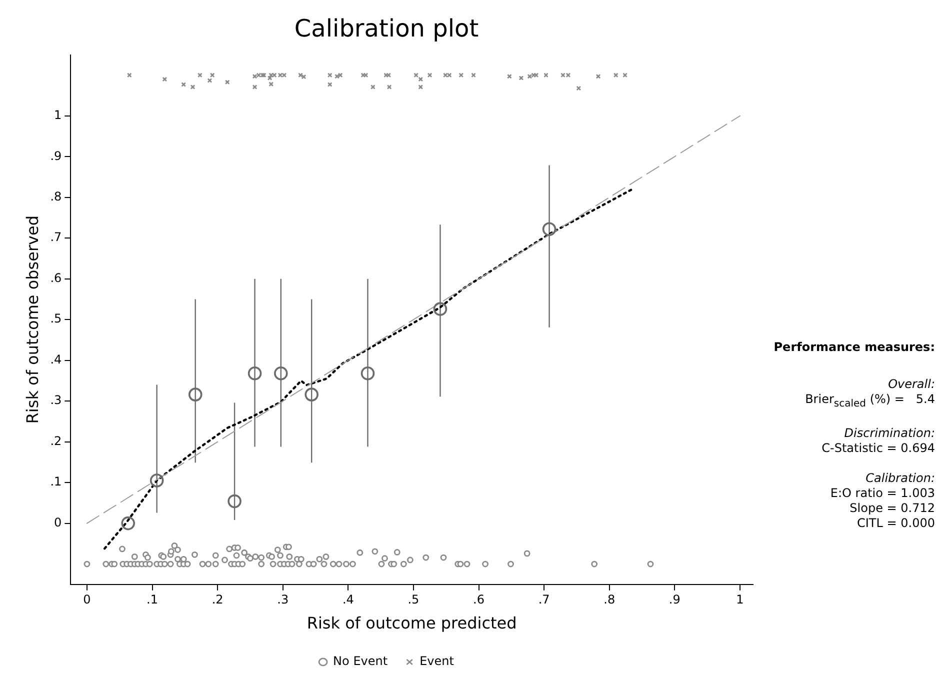 Image resolution: width=951 pixels, height=698 pixels. What do you see at coordinates (891, 508) in the screenshot?
I see `text: Slope = 0.712` at bounding box center [891, 508].